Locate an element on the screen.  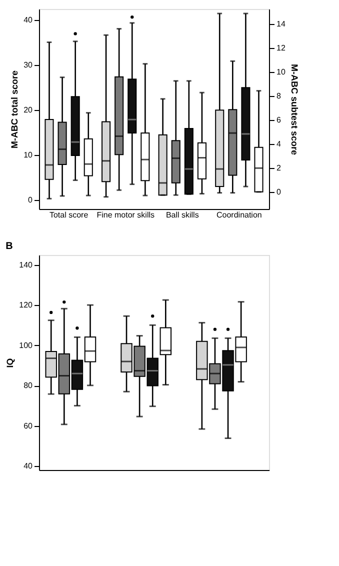
y2-tick-label: 2 is located at coordinates (279, 168).